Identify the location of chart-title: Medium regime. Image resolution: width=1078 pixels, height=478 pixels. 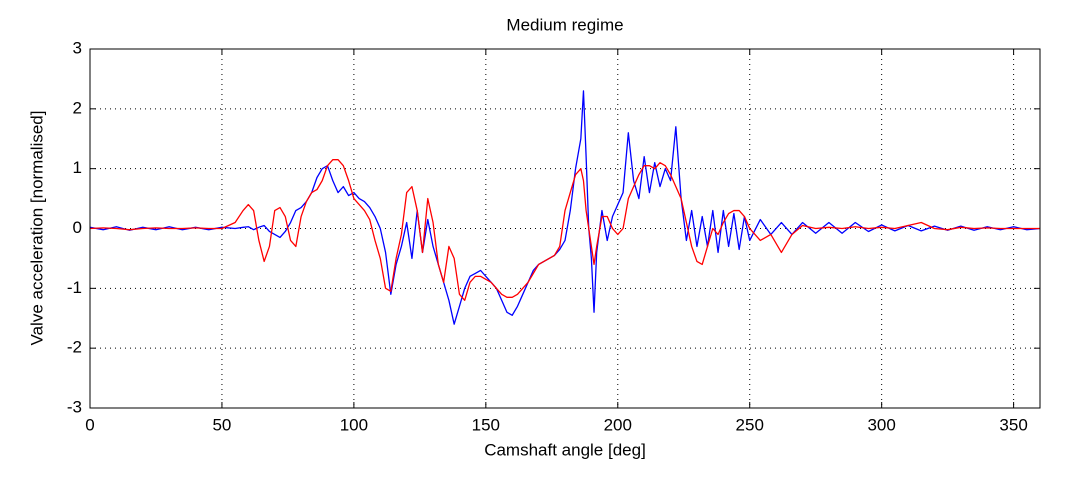
(564, 24).